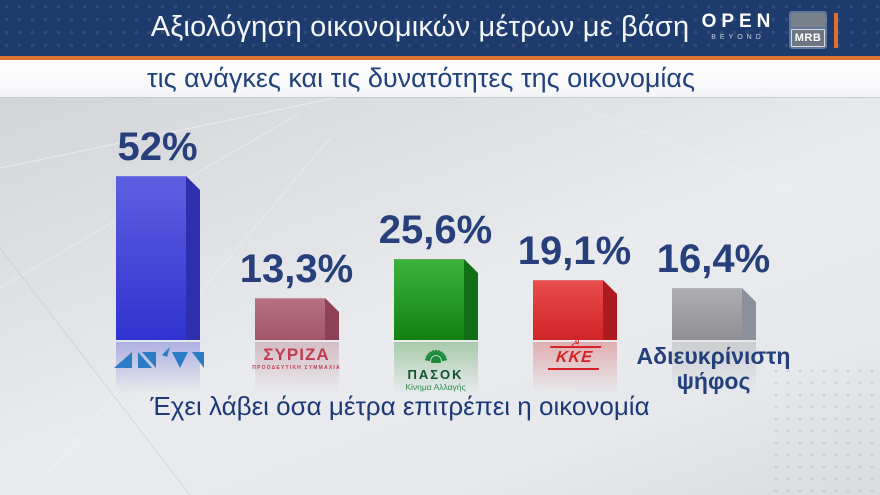 The image size is (880, 495). Describe the element at coordinates (158, 357) in the screenshot. I see `nd-party-logo` at that location.